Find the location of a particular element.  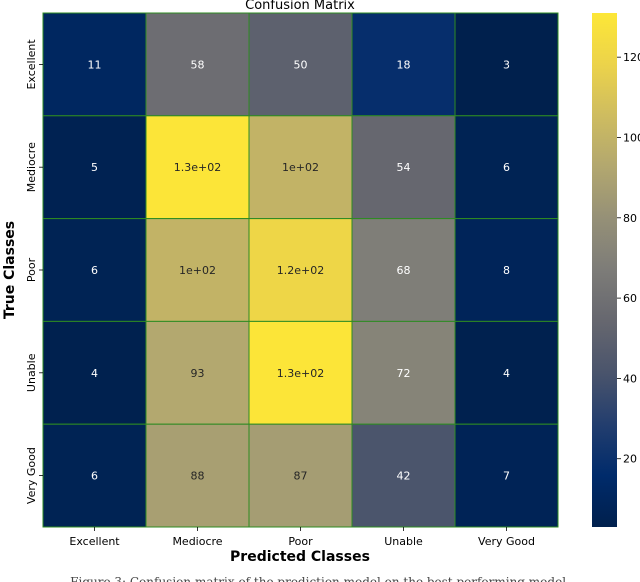

cell-value-label: 68 is located at coordinates (404, 270).